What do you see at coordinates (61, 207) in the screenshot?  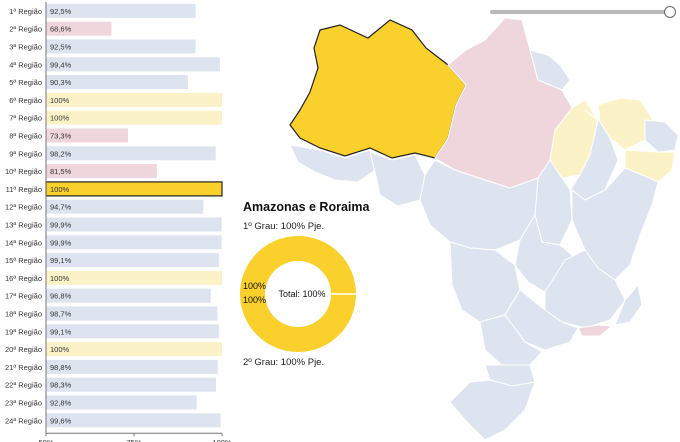 I see `value-label: 94,7%` at bounding box center [61, 207].